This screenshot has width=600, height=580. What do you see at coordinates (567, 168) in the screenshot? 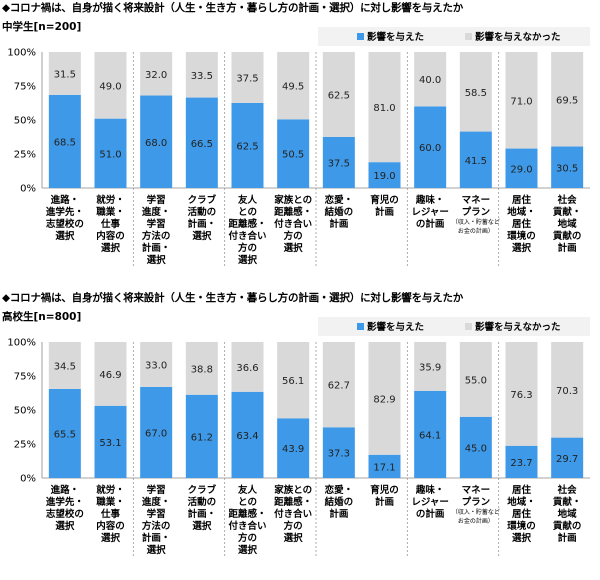
I see `data-label-affected: 30.5` at bounding box center [567, 168].